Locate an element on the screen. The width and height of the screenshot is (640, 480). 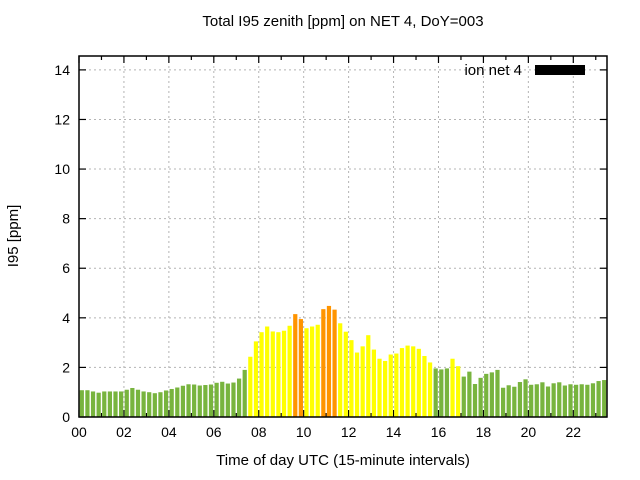
x-tick-label: 00 is located at coordinates (79, 432).